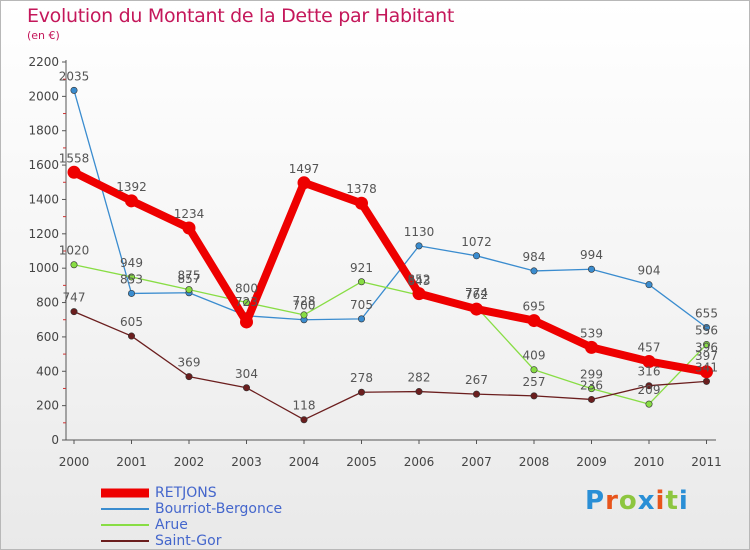 Image resolution: width=750 pixels, height=550 pixels. Describe the element at coordinates (591, 462) in the screenshot. I see `x-tick-label: 2009` at that location.